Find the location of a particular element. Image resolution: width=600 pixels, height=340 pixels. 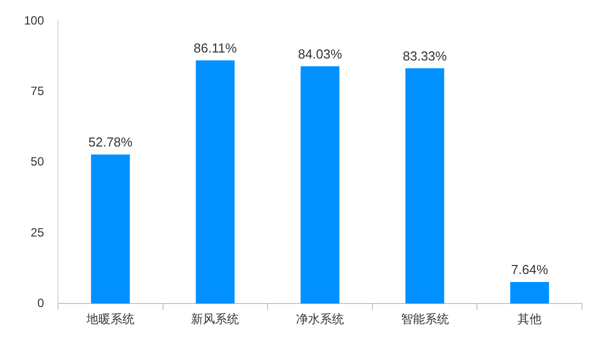

data-label: 83.33% is located at coordinates (425, 56).